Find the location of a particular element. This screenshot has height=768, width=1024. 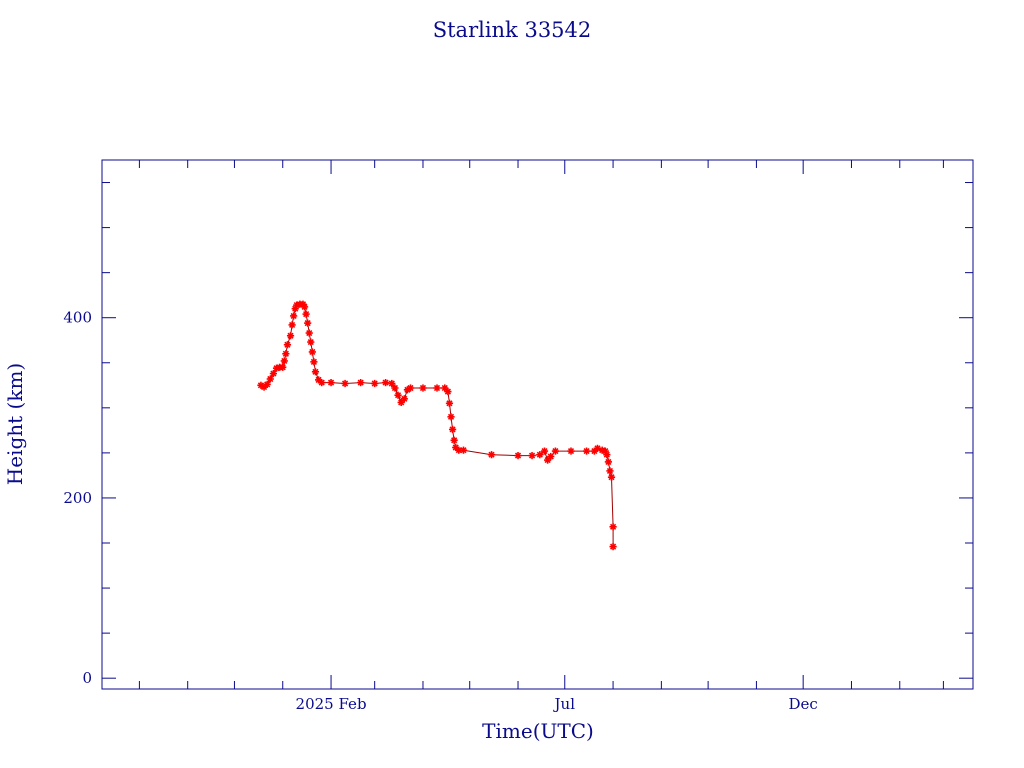

chart-title: Starlink 33542 is located at coordinates (512, 30).